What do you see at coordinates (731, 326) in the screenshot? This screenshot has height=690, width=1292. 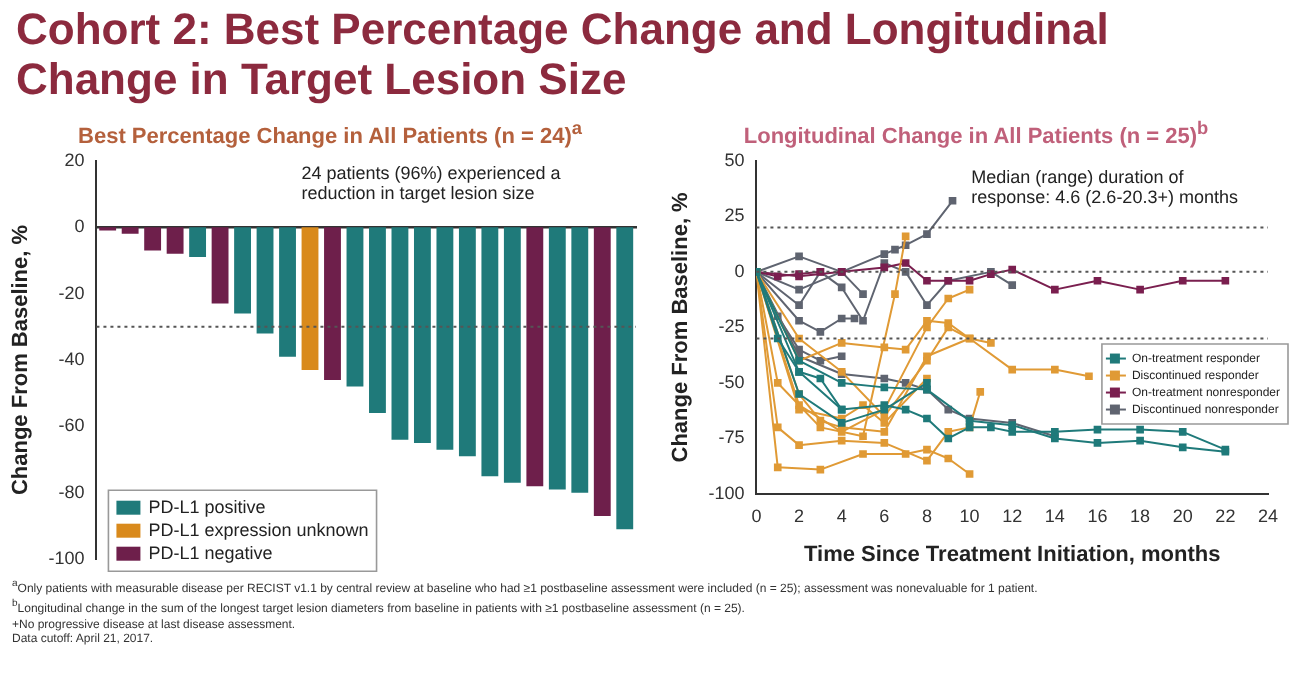 I see `y-tick-label: -25` at bounding box center [731, 326].